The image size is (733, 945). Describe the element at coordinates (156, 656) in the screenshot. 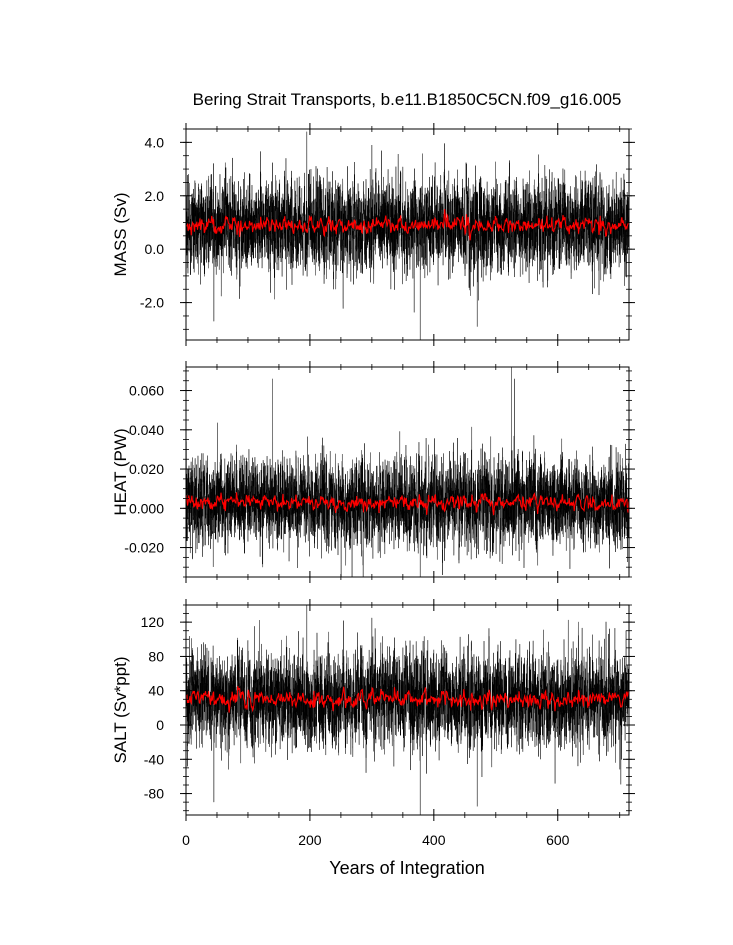

I see `y-tick-label: 80` at that location.